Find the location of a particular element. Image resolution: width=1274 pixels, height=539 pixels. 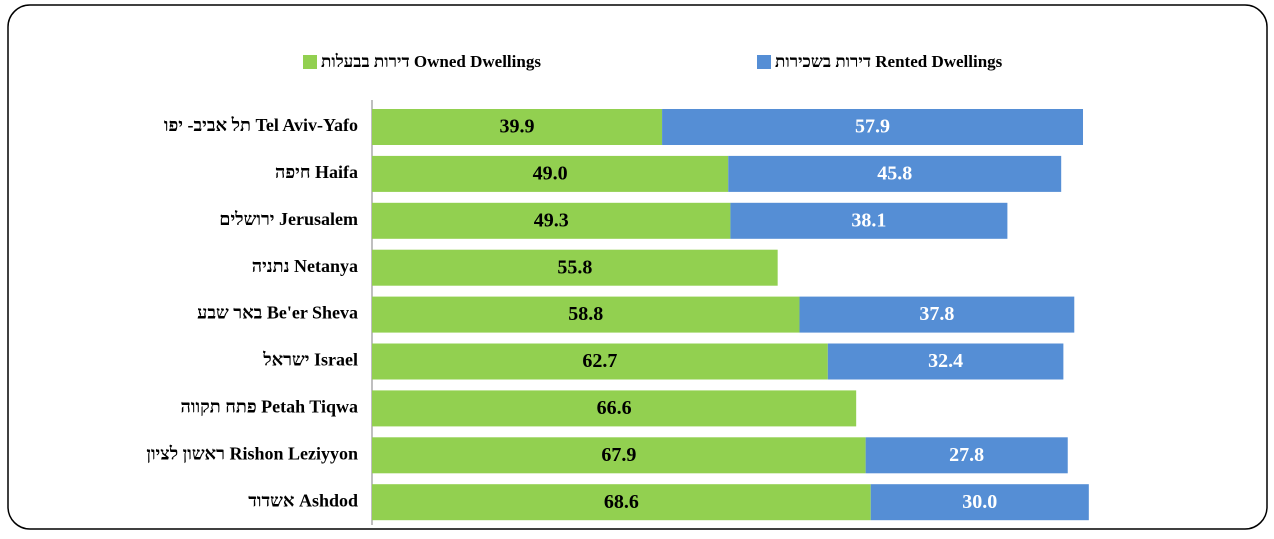

value-label: 32.4 is located at coordinates (945, 361).